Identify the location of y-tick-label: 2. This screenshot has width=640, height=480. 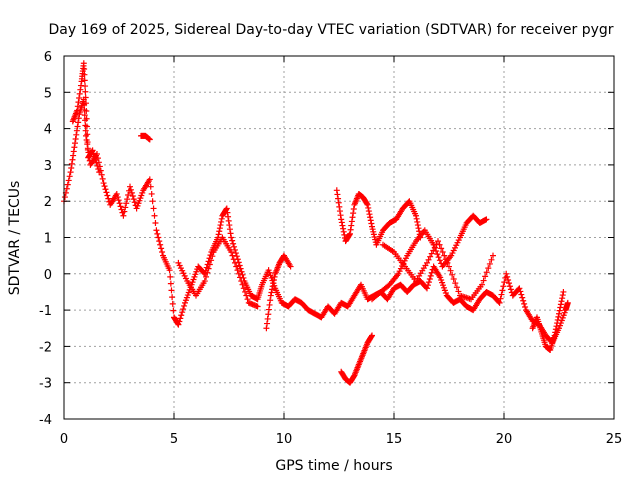
(48, 202).